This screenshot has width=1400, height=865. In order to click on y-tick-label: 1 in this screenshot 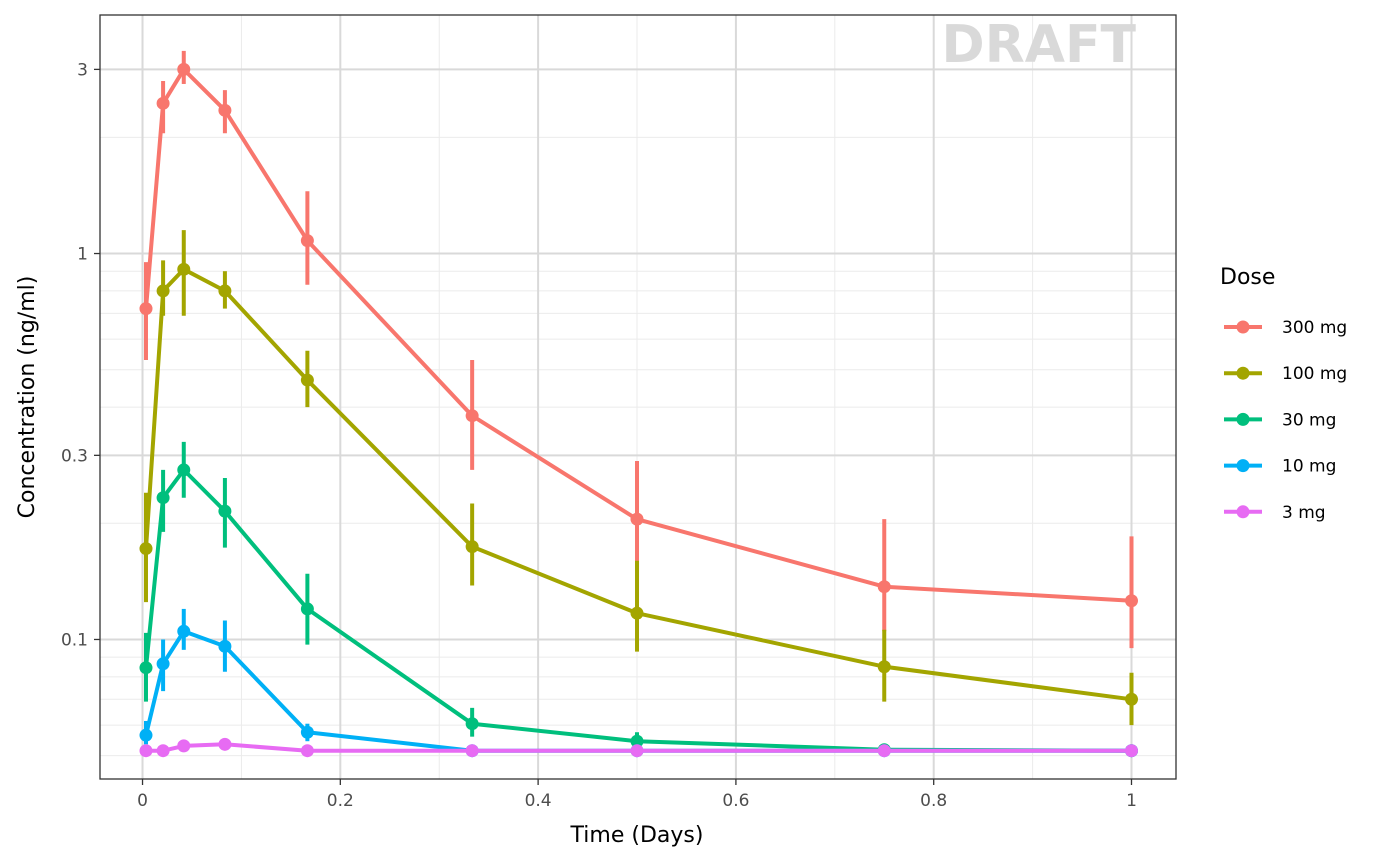, I will do `click(82, 255)`.